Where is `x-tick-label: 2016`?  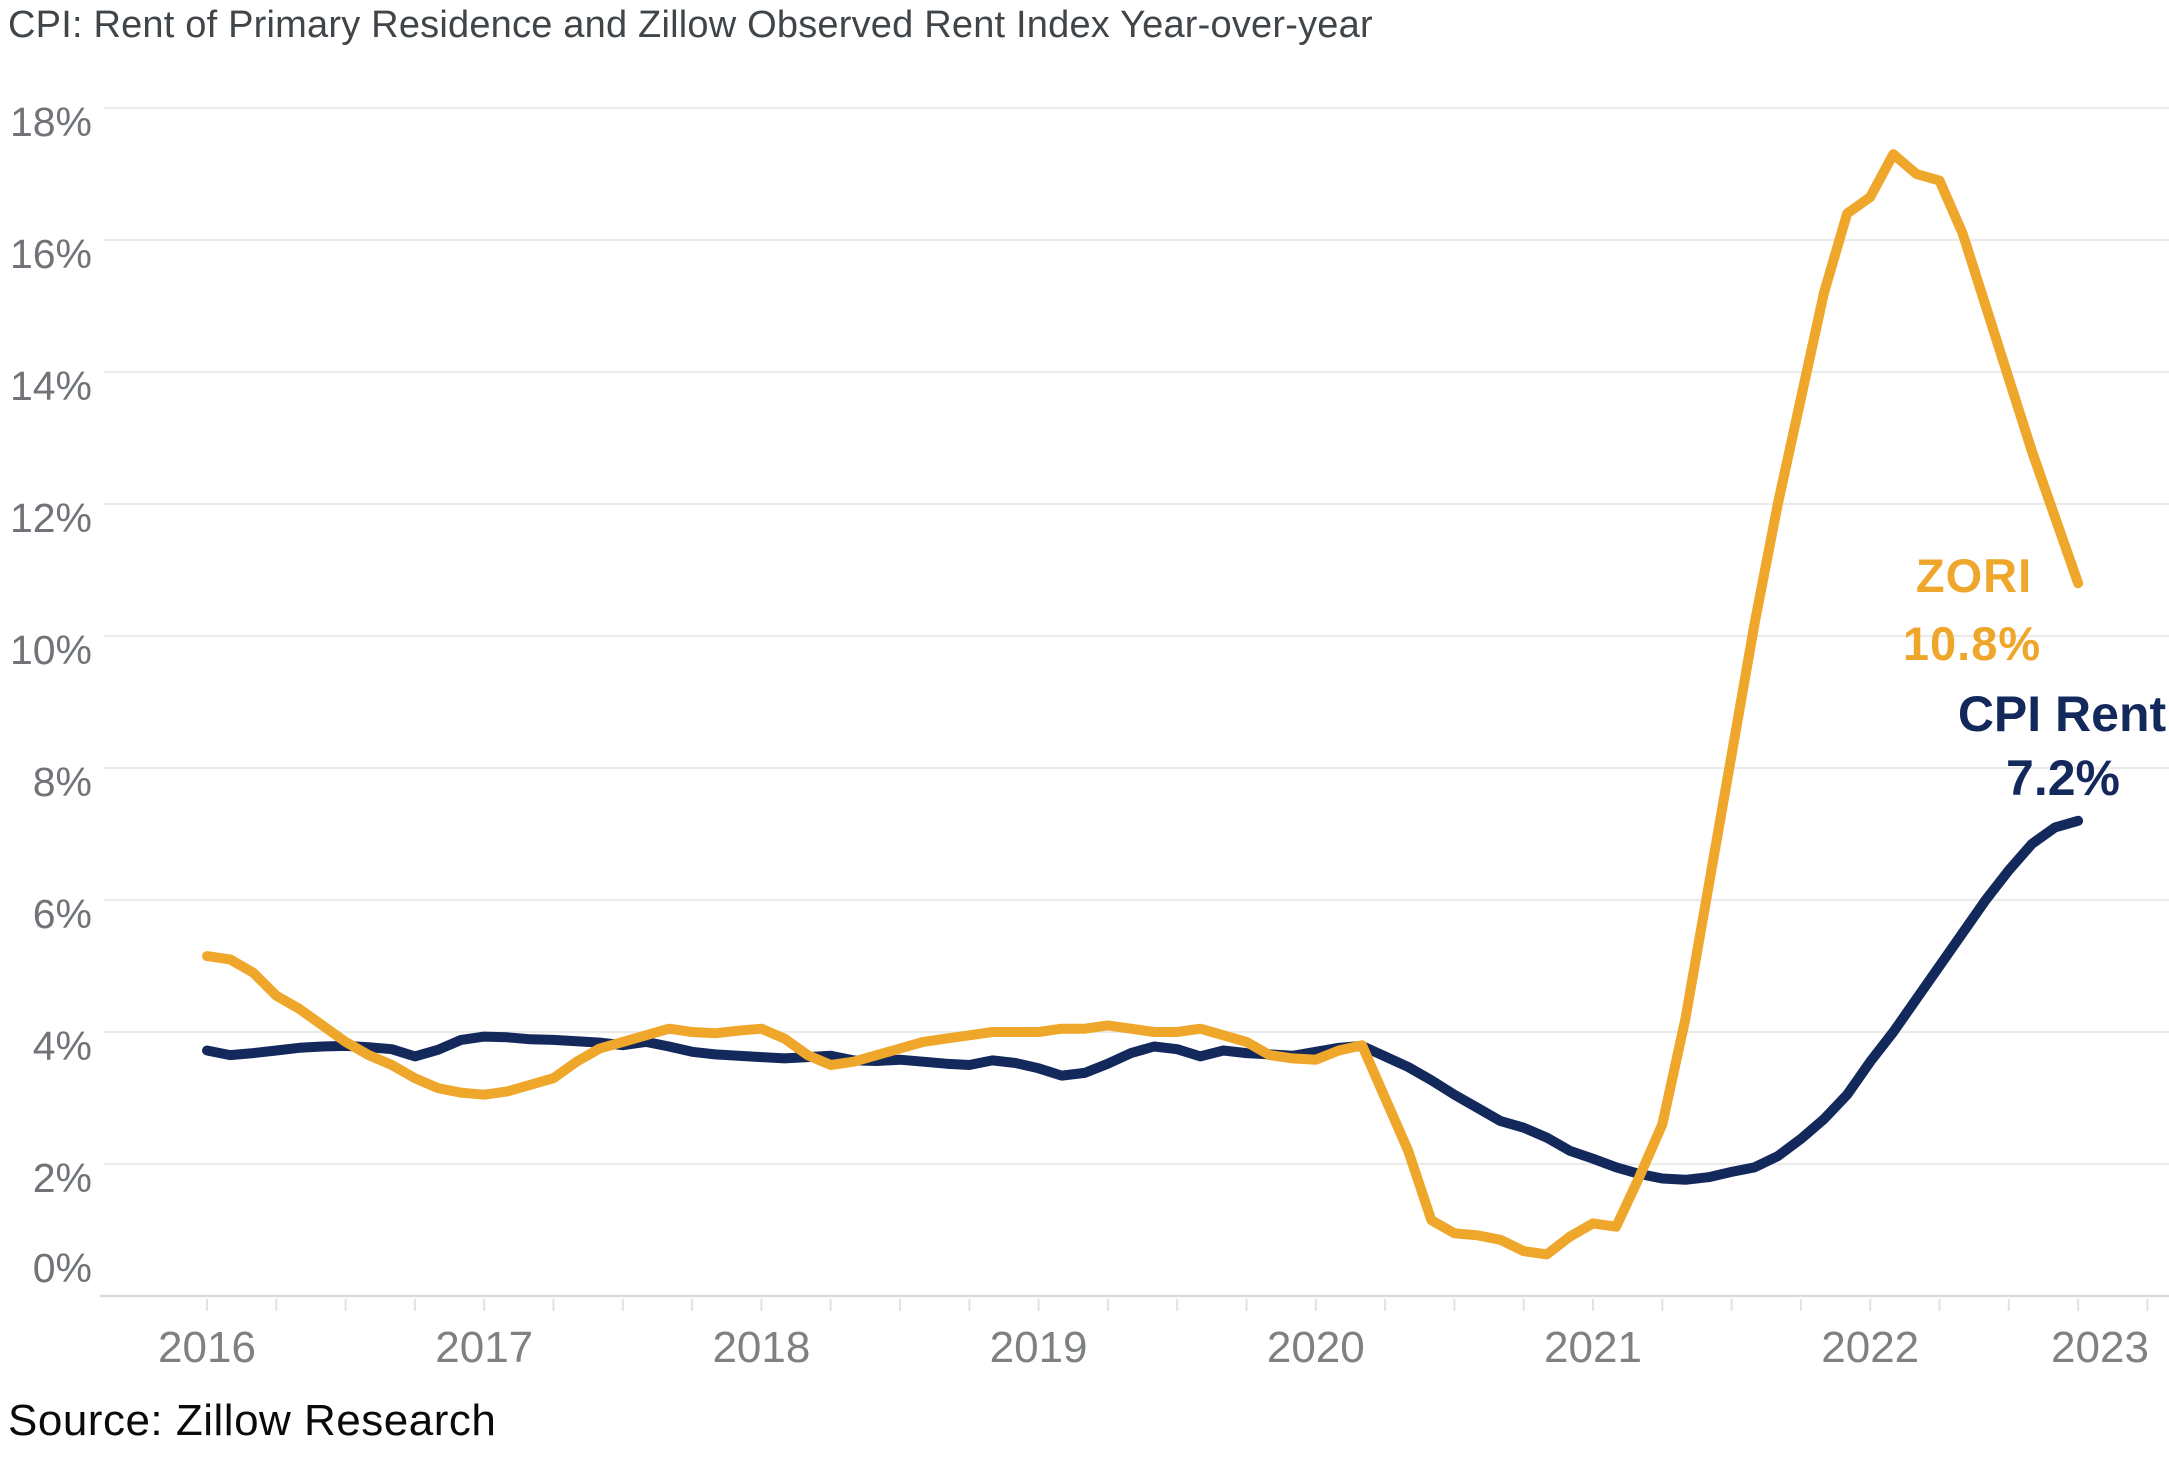 x-tick-label: 2016 is located at coordinates (207, 1347).